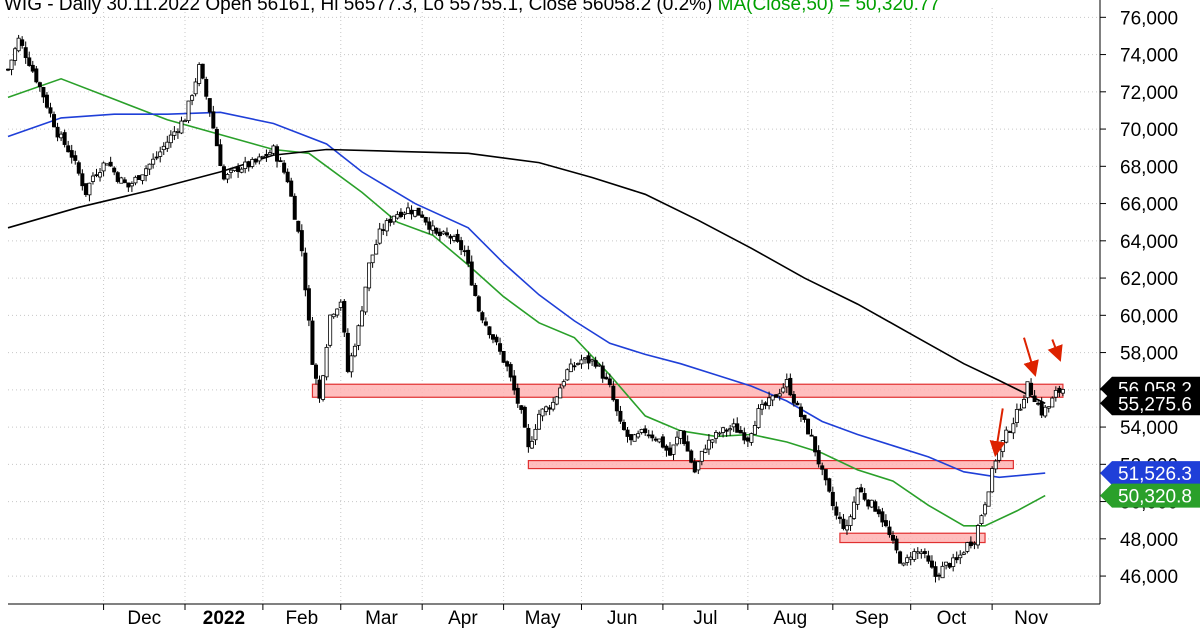 This screenshot has height=630, width=1200. Describe the element at coordinates (463, 618) in the screenshot. I see `x-tick-label: Apr` at that location.